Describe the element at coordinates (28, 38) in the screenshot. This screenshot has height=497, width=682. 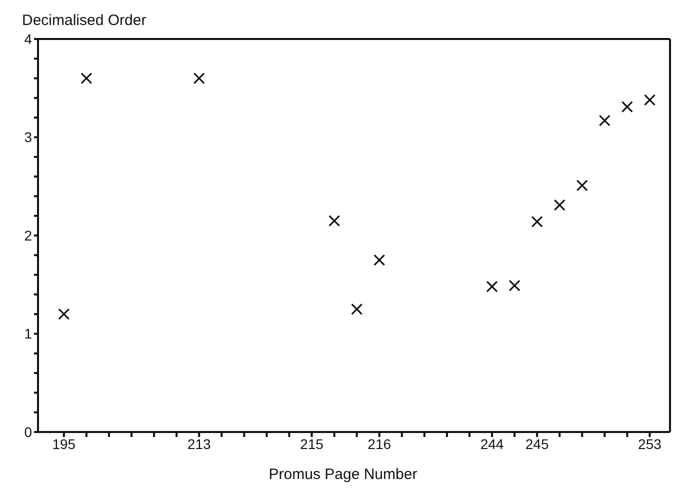
I see `y-tick-label: 4` at that location.